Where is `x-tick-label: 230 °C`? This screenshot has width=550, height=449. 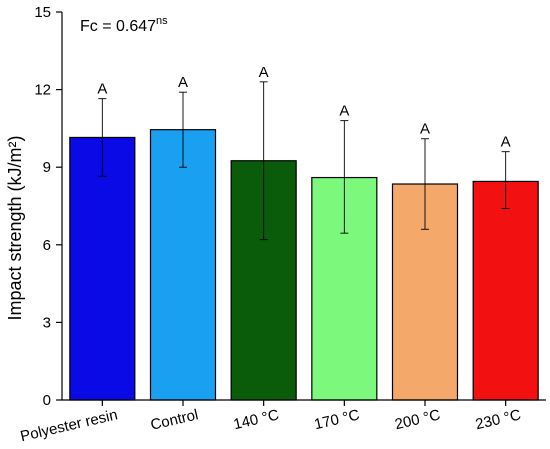
x-tick-label: 230 °C is located at coordinates (498, 419).